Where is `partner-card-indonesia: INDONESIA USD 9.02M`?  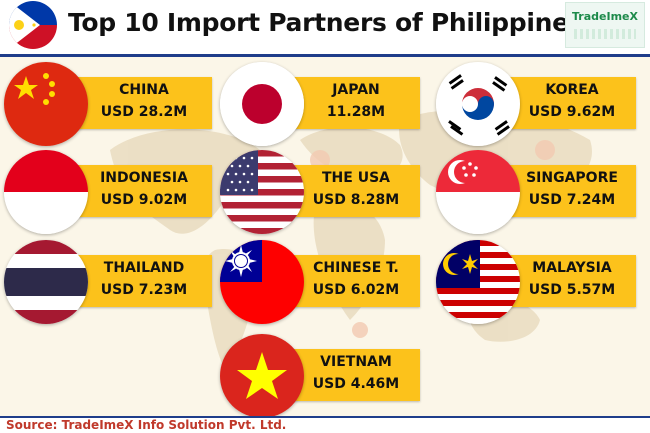
partner-card-indonesia: INDONESIA USD 9.02M is located at coordinates (108, 192).